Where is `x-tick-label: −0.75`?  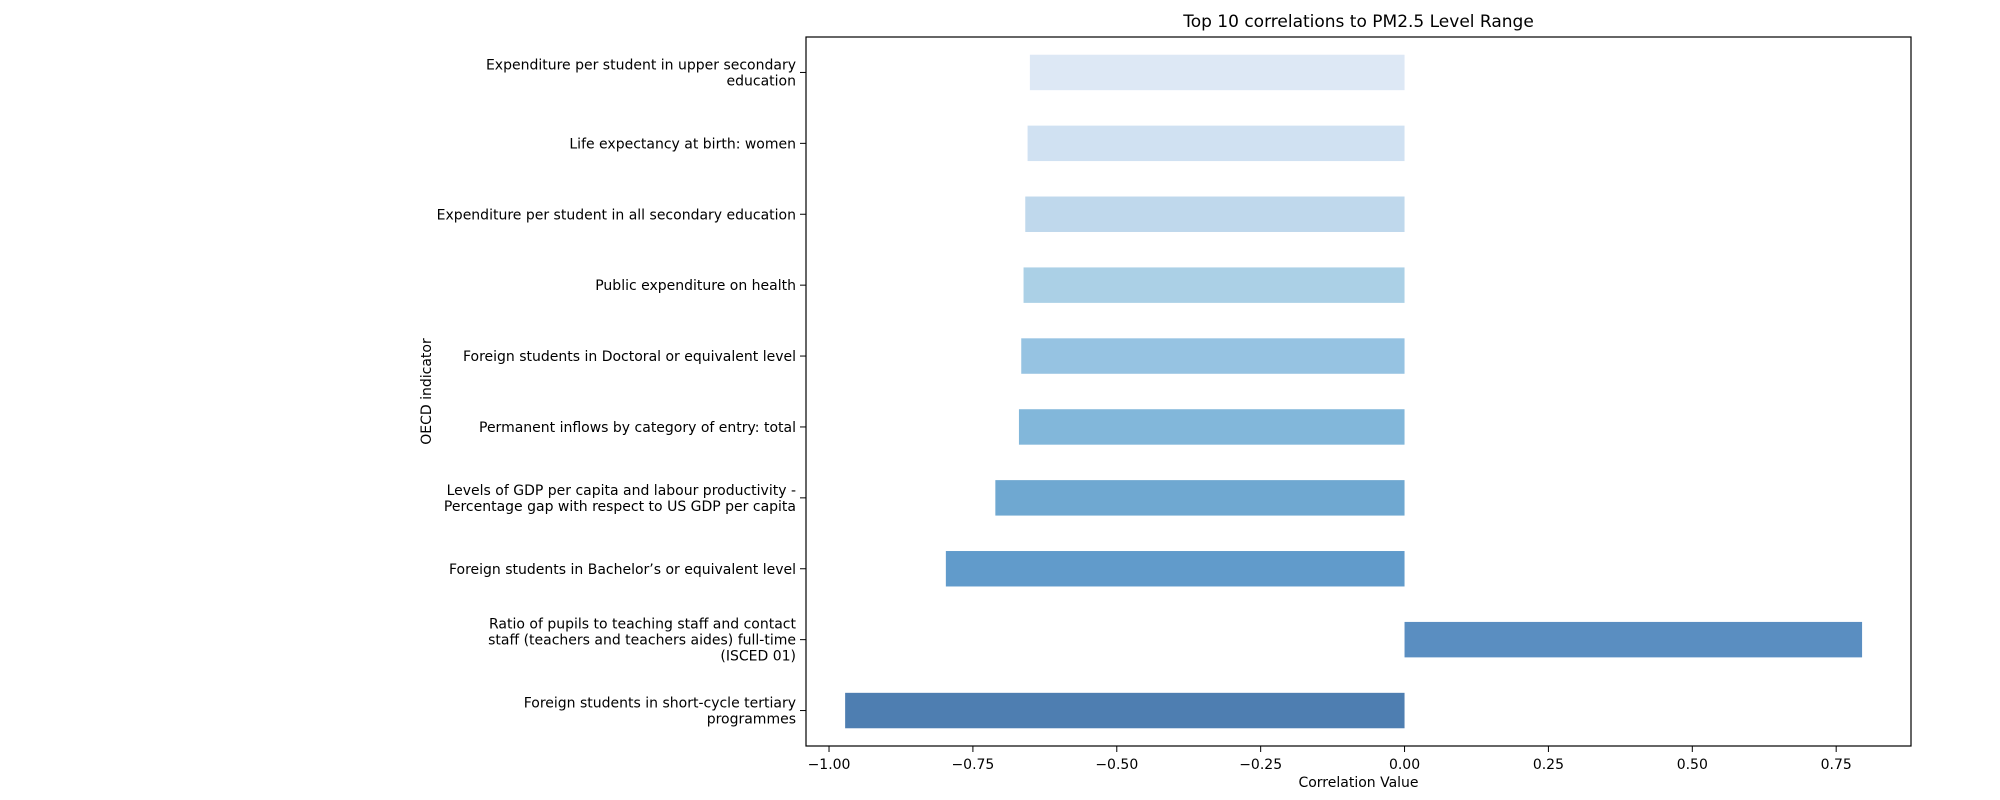 x-tick-label: −0.75 is located at coordinates (972, 765).